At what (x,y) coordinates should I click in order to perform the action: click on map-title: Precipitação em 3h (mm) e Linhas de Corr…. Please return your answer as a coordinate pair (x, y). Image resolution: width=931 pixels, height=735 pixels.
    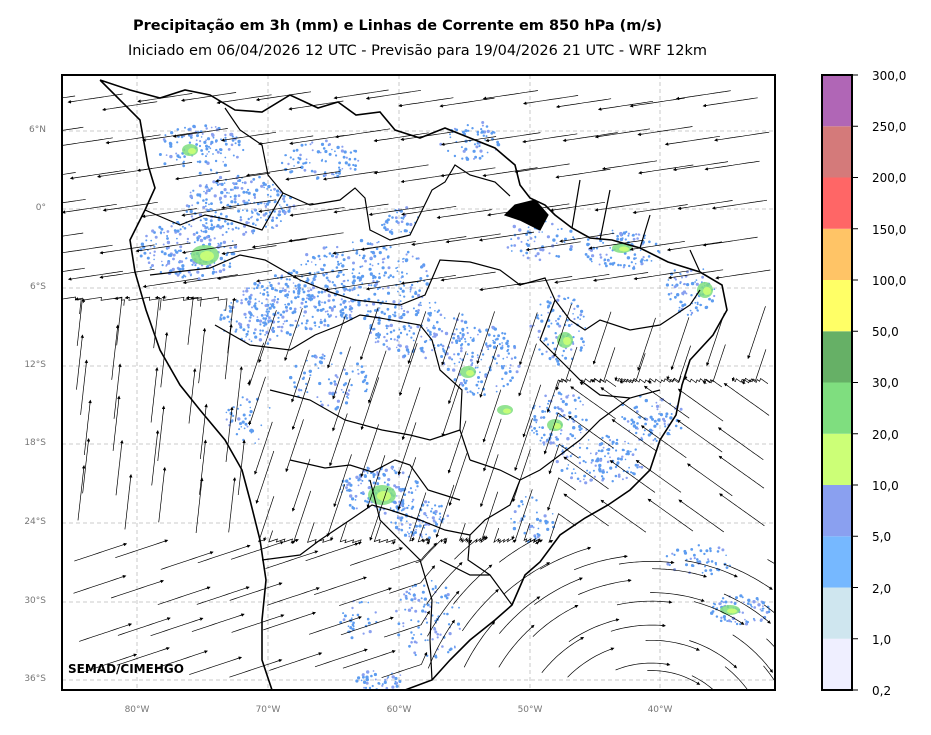
    Looking at the image, I should click on (397, 26).